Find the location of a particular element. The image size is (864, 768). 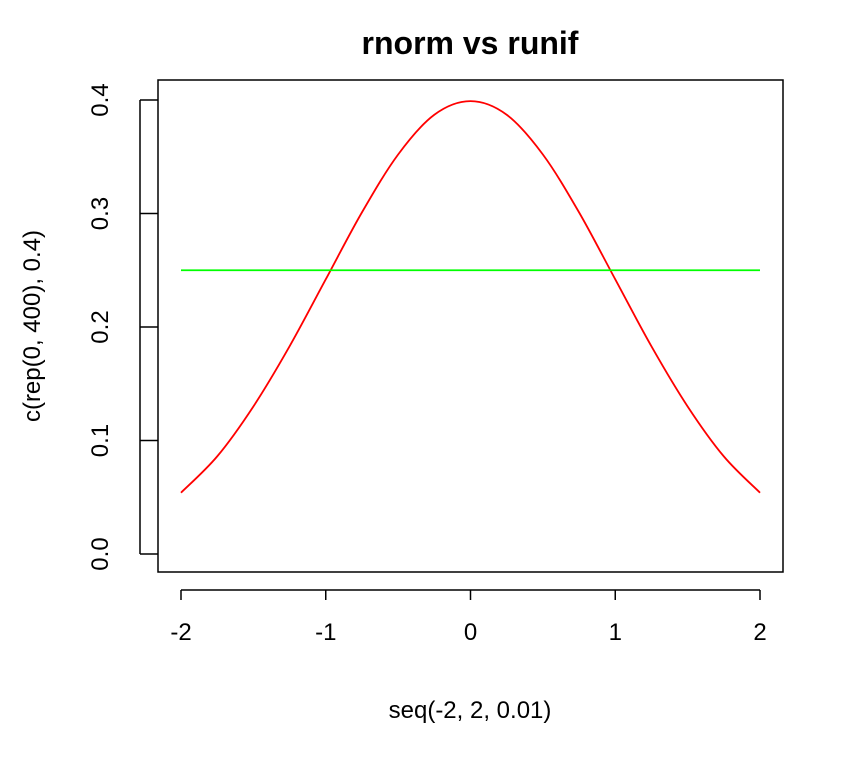

y-tick-label: 0.0 is located at coordinates (100, 553).